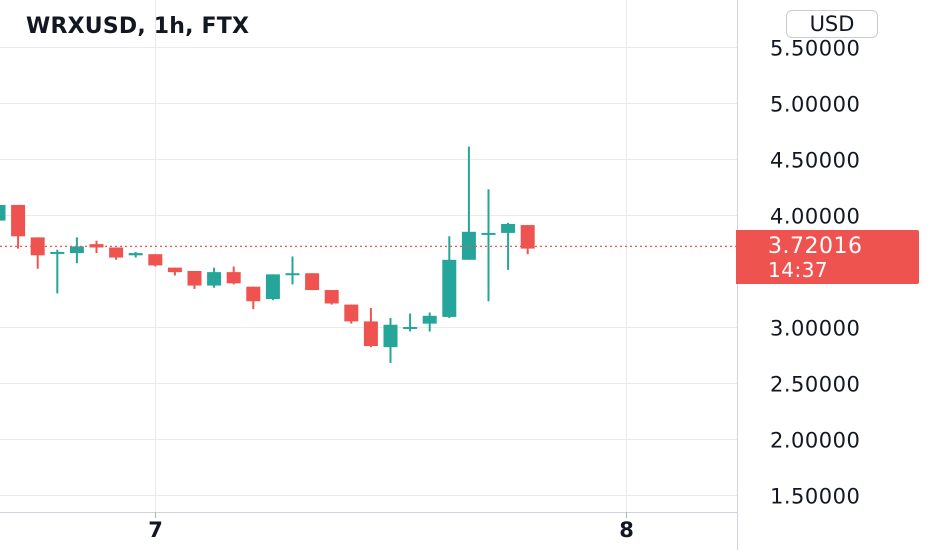 This screenshot has height=550, width=932. I want to click on price-axis-tick-label: 5.00000, so click(815, 105).